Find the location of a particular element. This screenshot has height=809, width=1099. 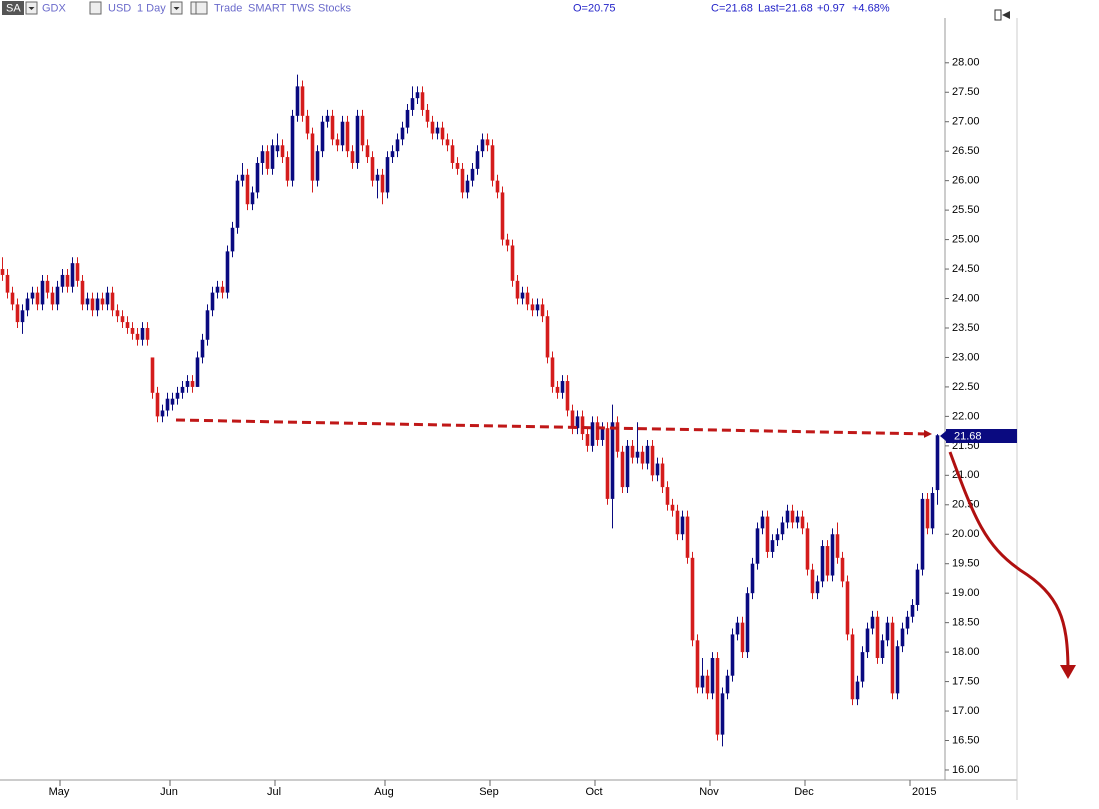

price-box is located at coordinates (981, 436).